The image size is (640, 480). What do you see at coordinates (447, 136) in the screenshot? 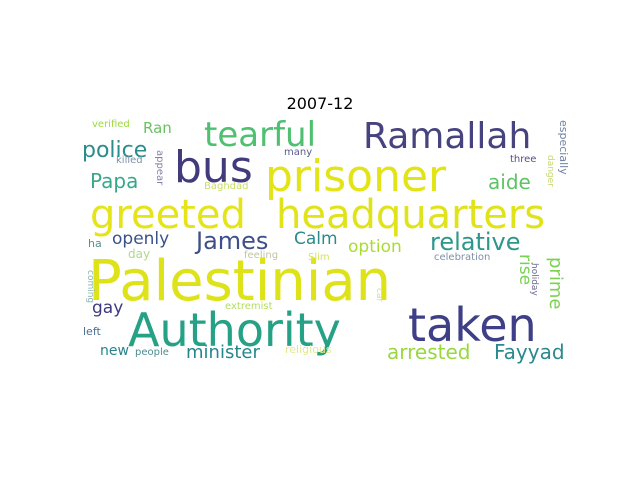
I see `word: Ramallah` at bounding box center [447, 136].